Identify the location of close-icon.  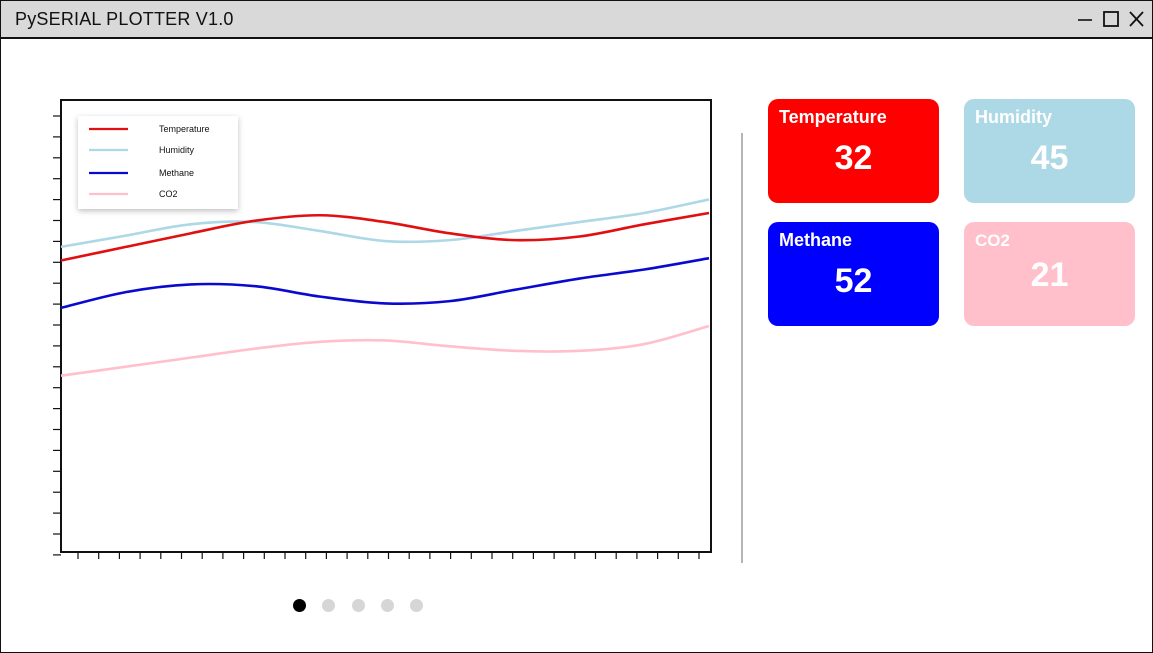
(1136, 19).